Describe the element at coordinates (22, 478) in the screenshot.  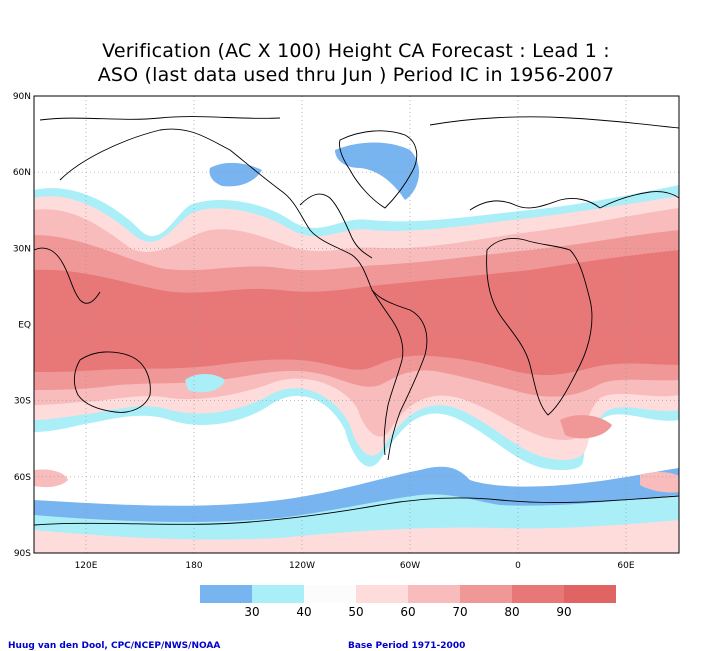
I see `latitude-label: 60S` at that location.